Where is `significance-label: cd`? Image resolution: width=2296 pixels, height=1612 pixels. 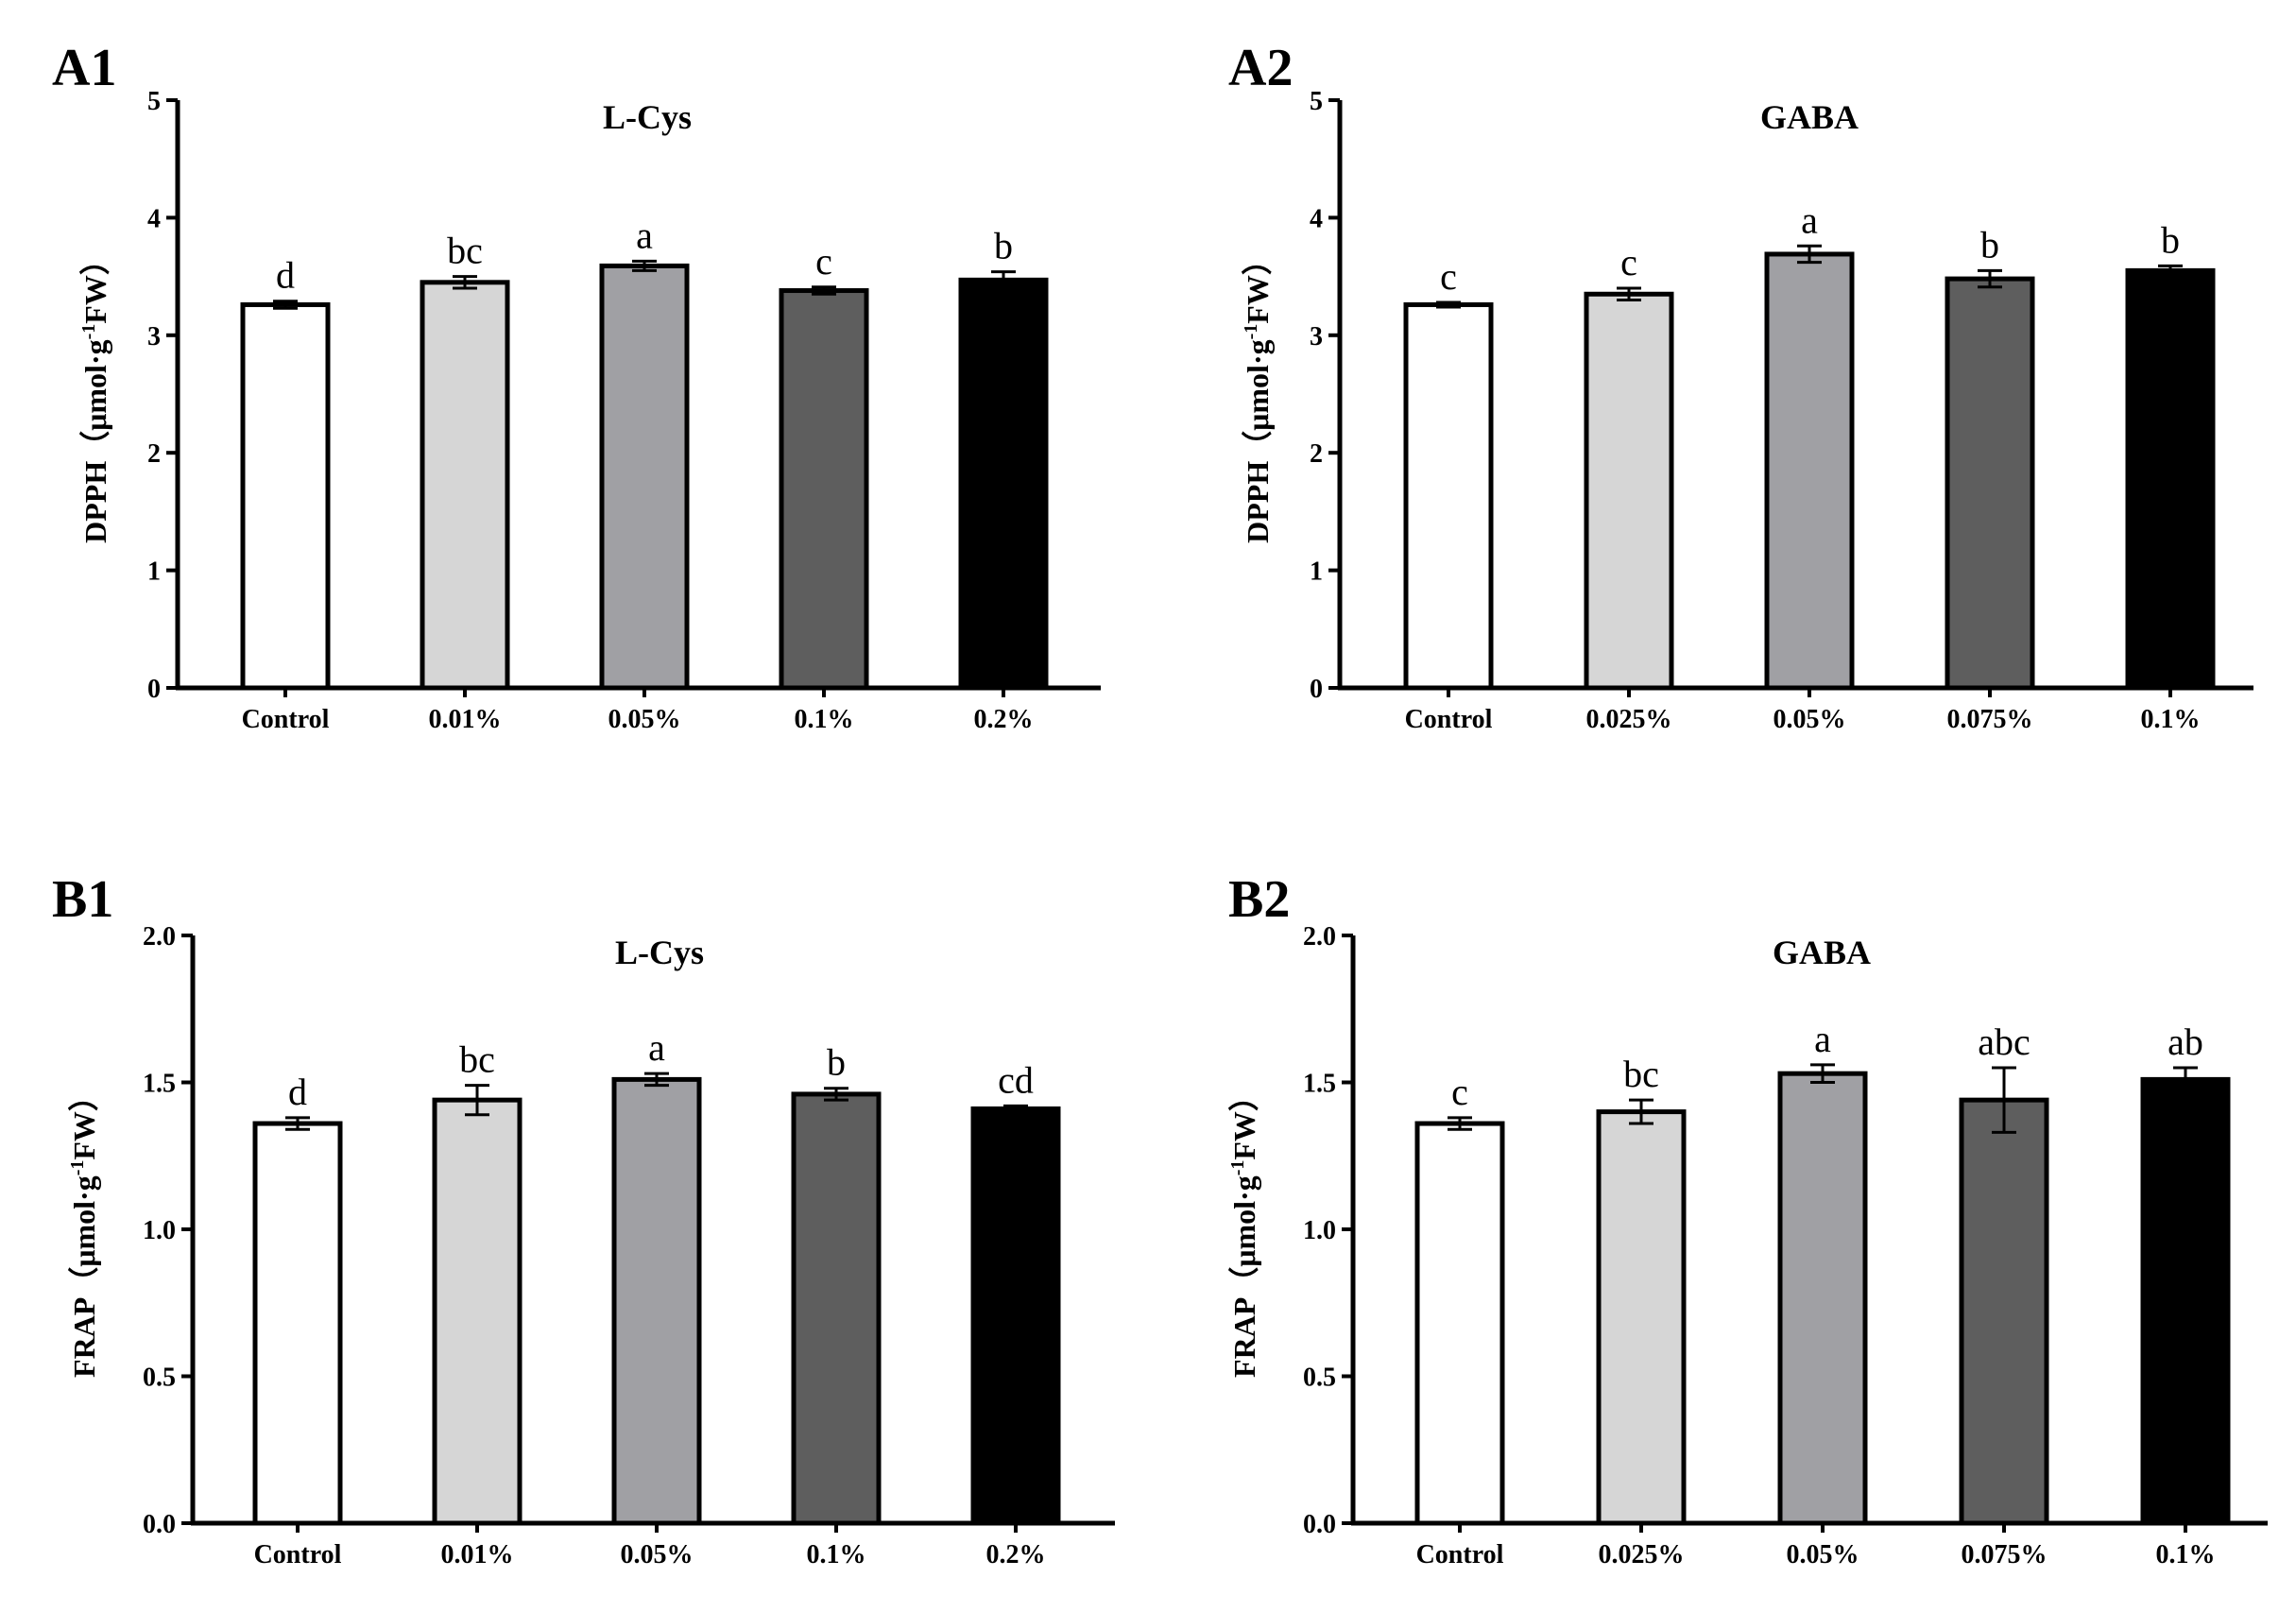 significance-label: cd is located at coordinates (1016, 1079).